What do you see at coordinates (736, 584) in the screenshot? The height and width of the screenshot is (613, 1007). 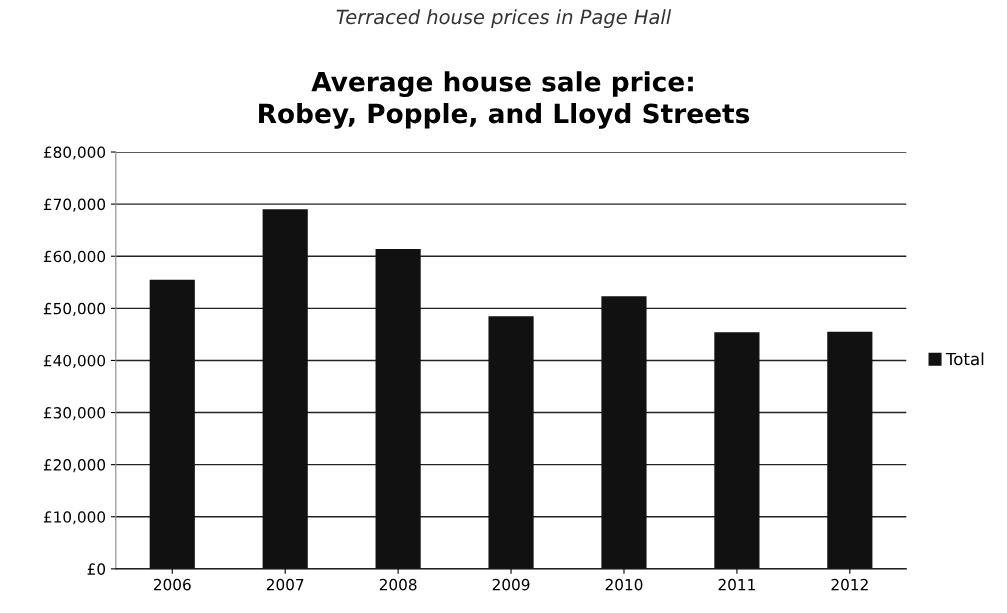 I see `x-tick-label: 2011` at bounding box center [736, 584].